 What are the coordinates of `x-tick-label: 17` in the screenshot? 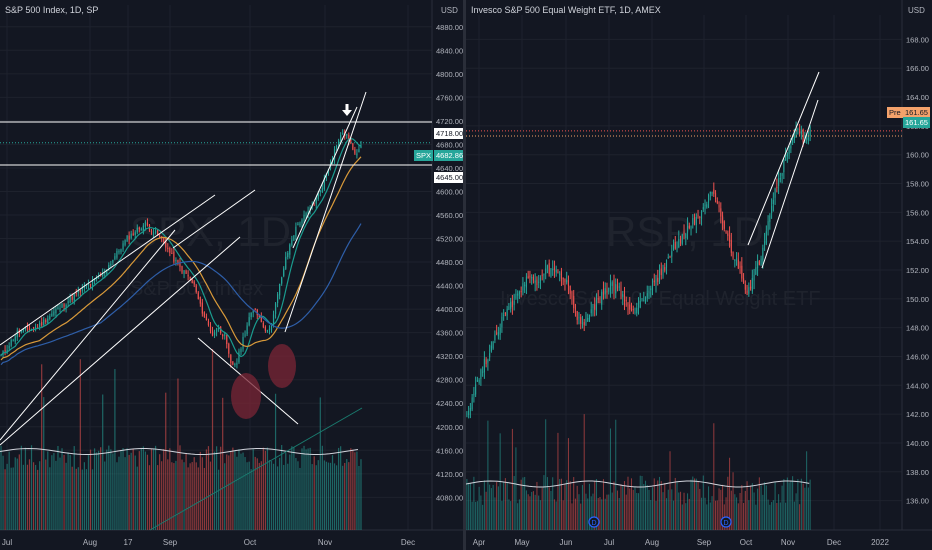 It's located at (128, 542).